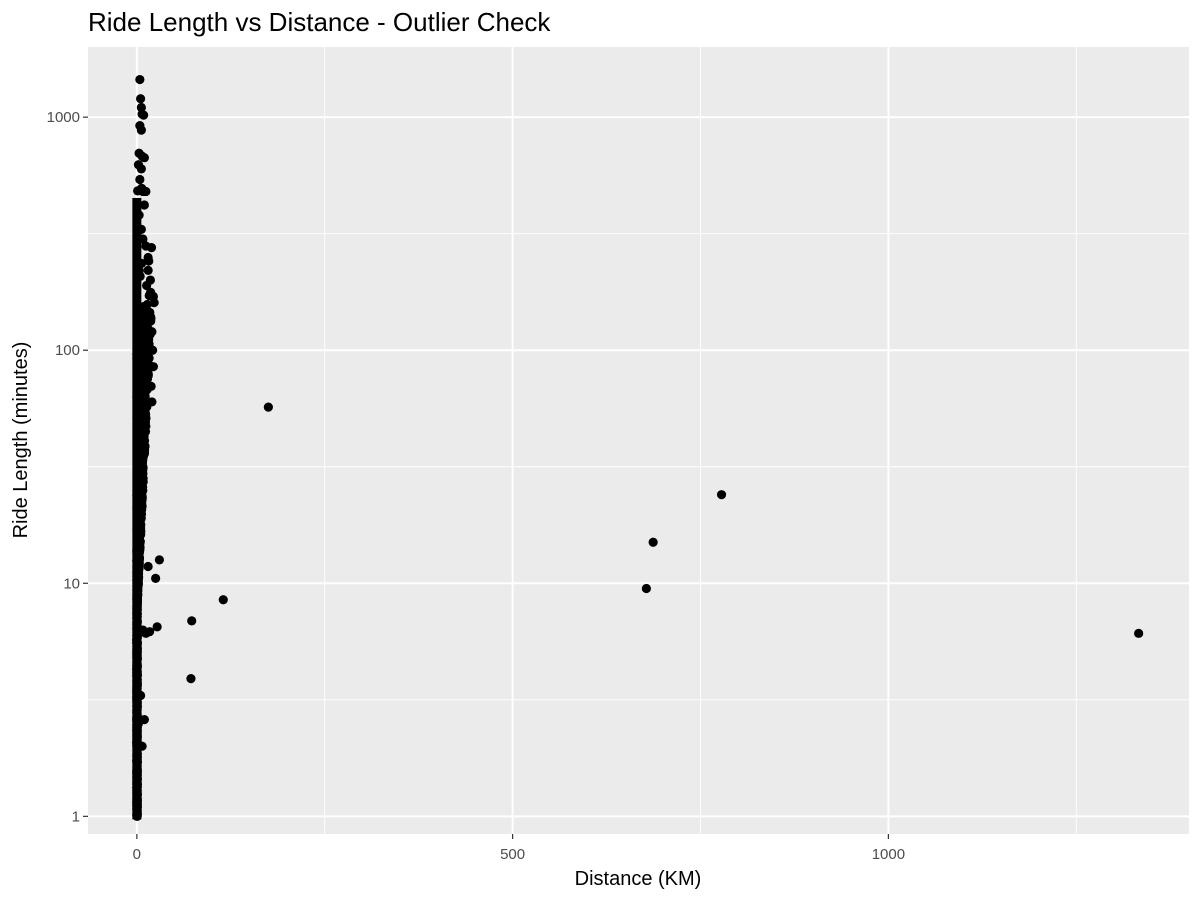  Describe the element at coordinates (67, 350) in the screenshot. I see `y-tick-label: 100` at that location.